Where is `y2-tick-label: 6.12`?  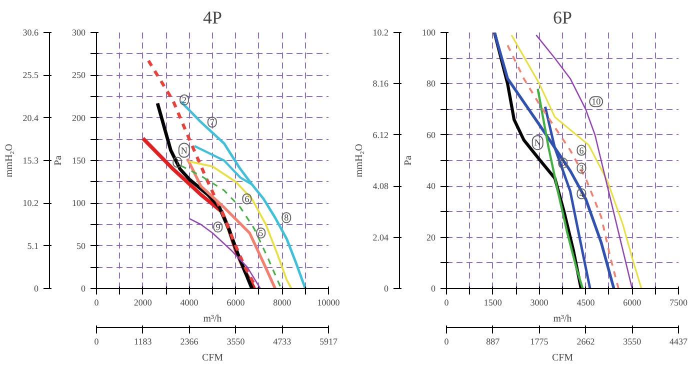 y2-tick-label: 6.12 is located at coordinates (380, 135).